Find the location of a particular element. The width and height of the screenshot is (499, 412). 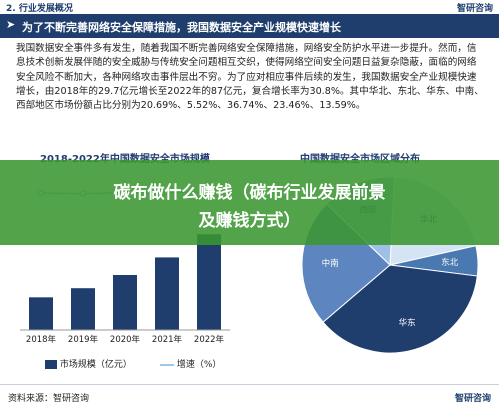

x-tick-label: 2018年 is located at coordinates (41, 339).